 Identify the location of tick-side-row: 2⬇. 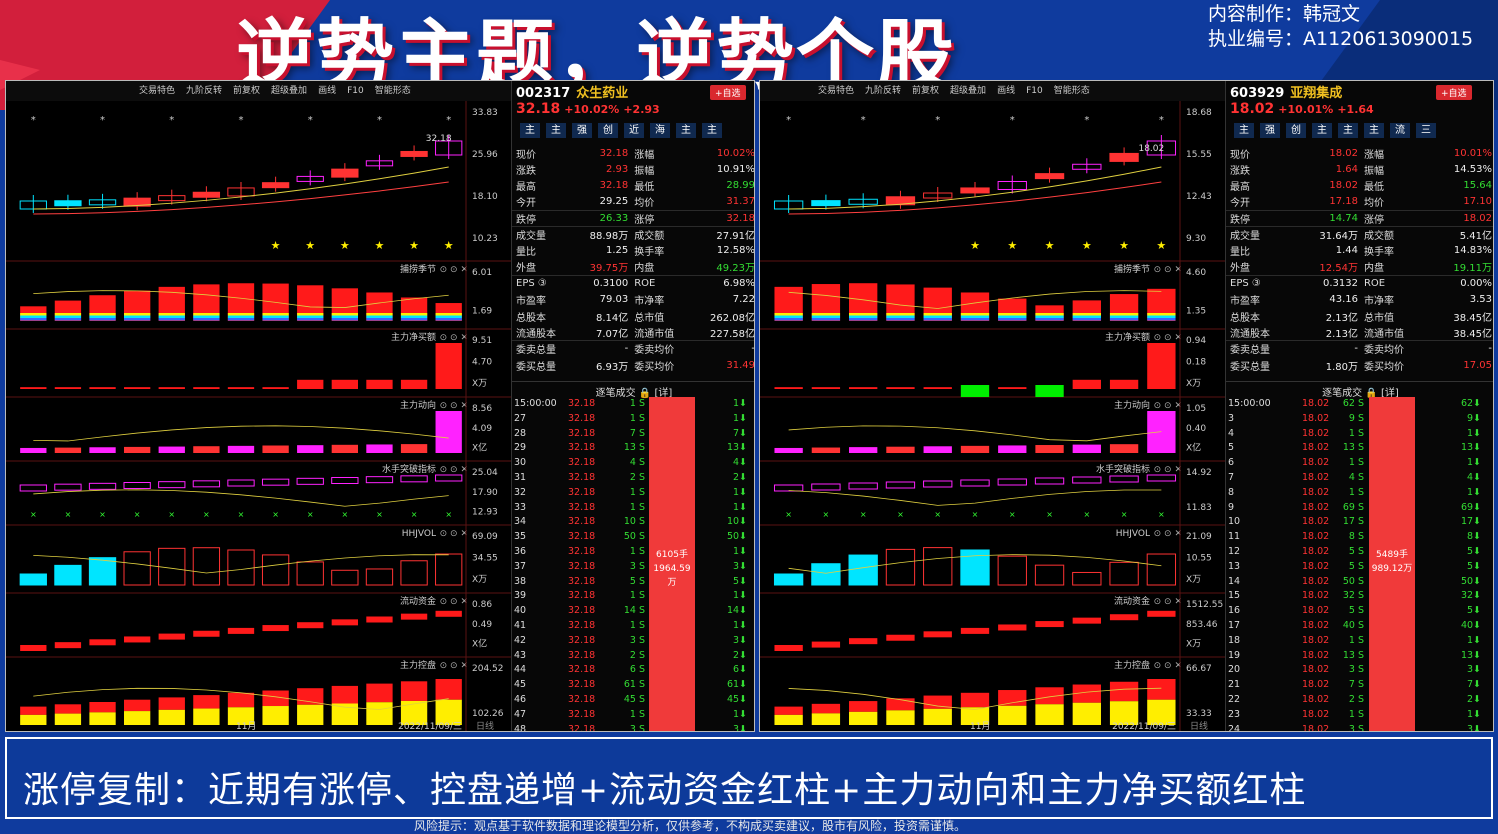
(725, 656).